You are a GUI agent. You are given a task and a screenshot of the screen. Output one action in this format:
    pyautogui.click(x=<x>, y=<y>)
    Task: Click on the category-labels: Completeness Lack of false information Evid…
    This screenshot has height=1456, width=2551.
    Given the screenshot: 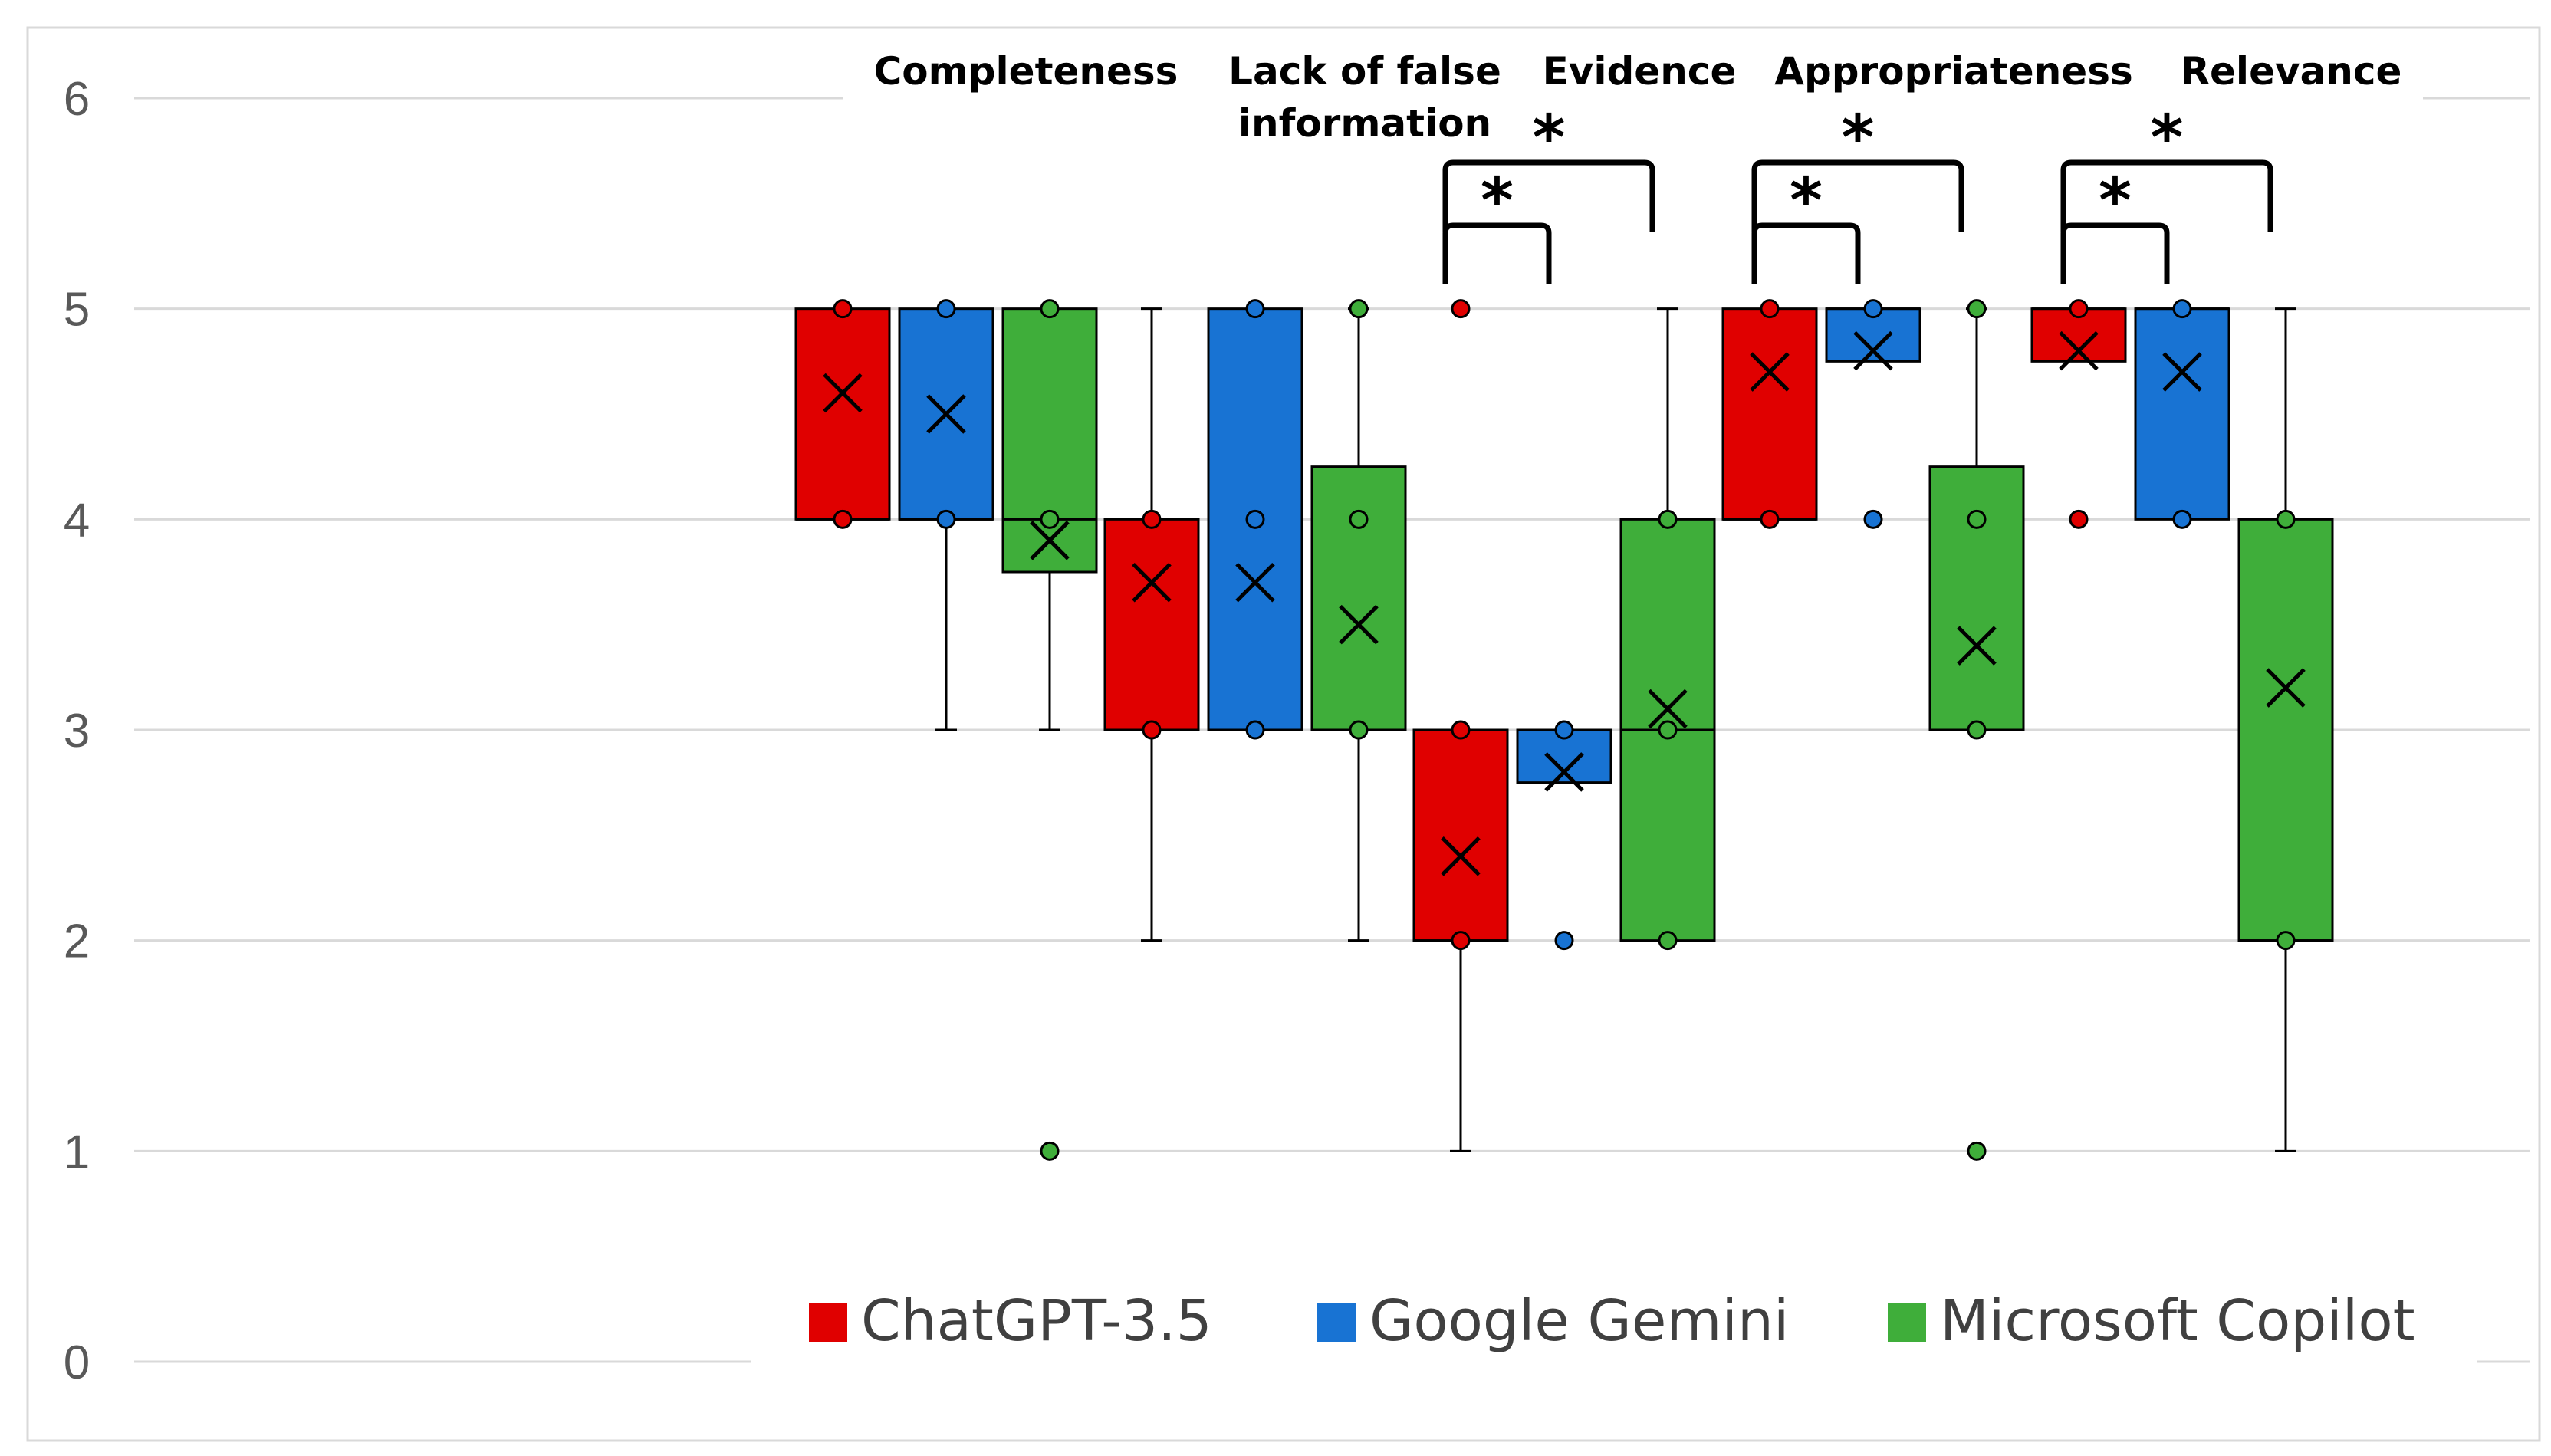 What is the action you would take?
    pyautogui.click(x=1638, y=97)
    